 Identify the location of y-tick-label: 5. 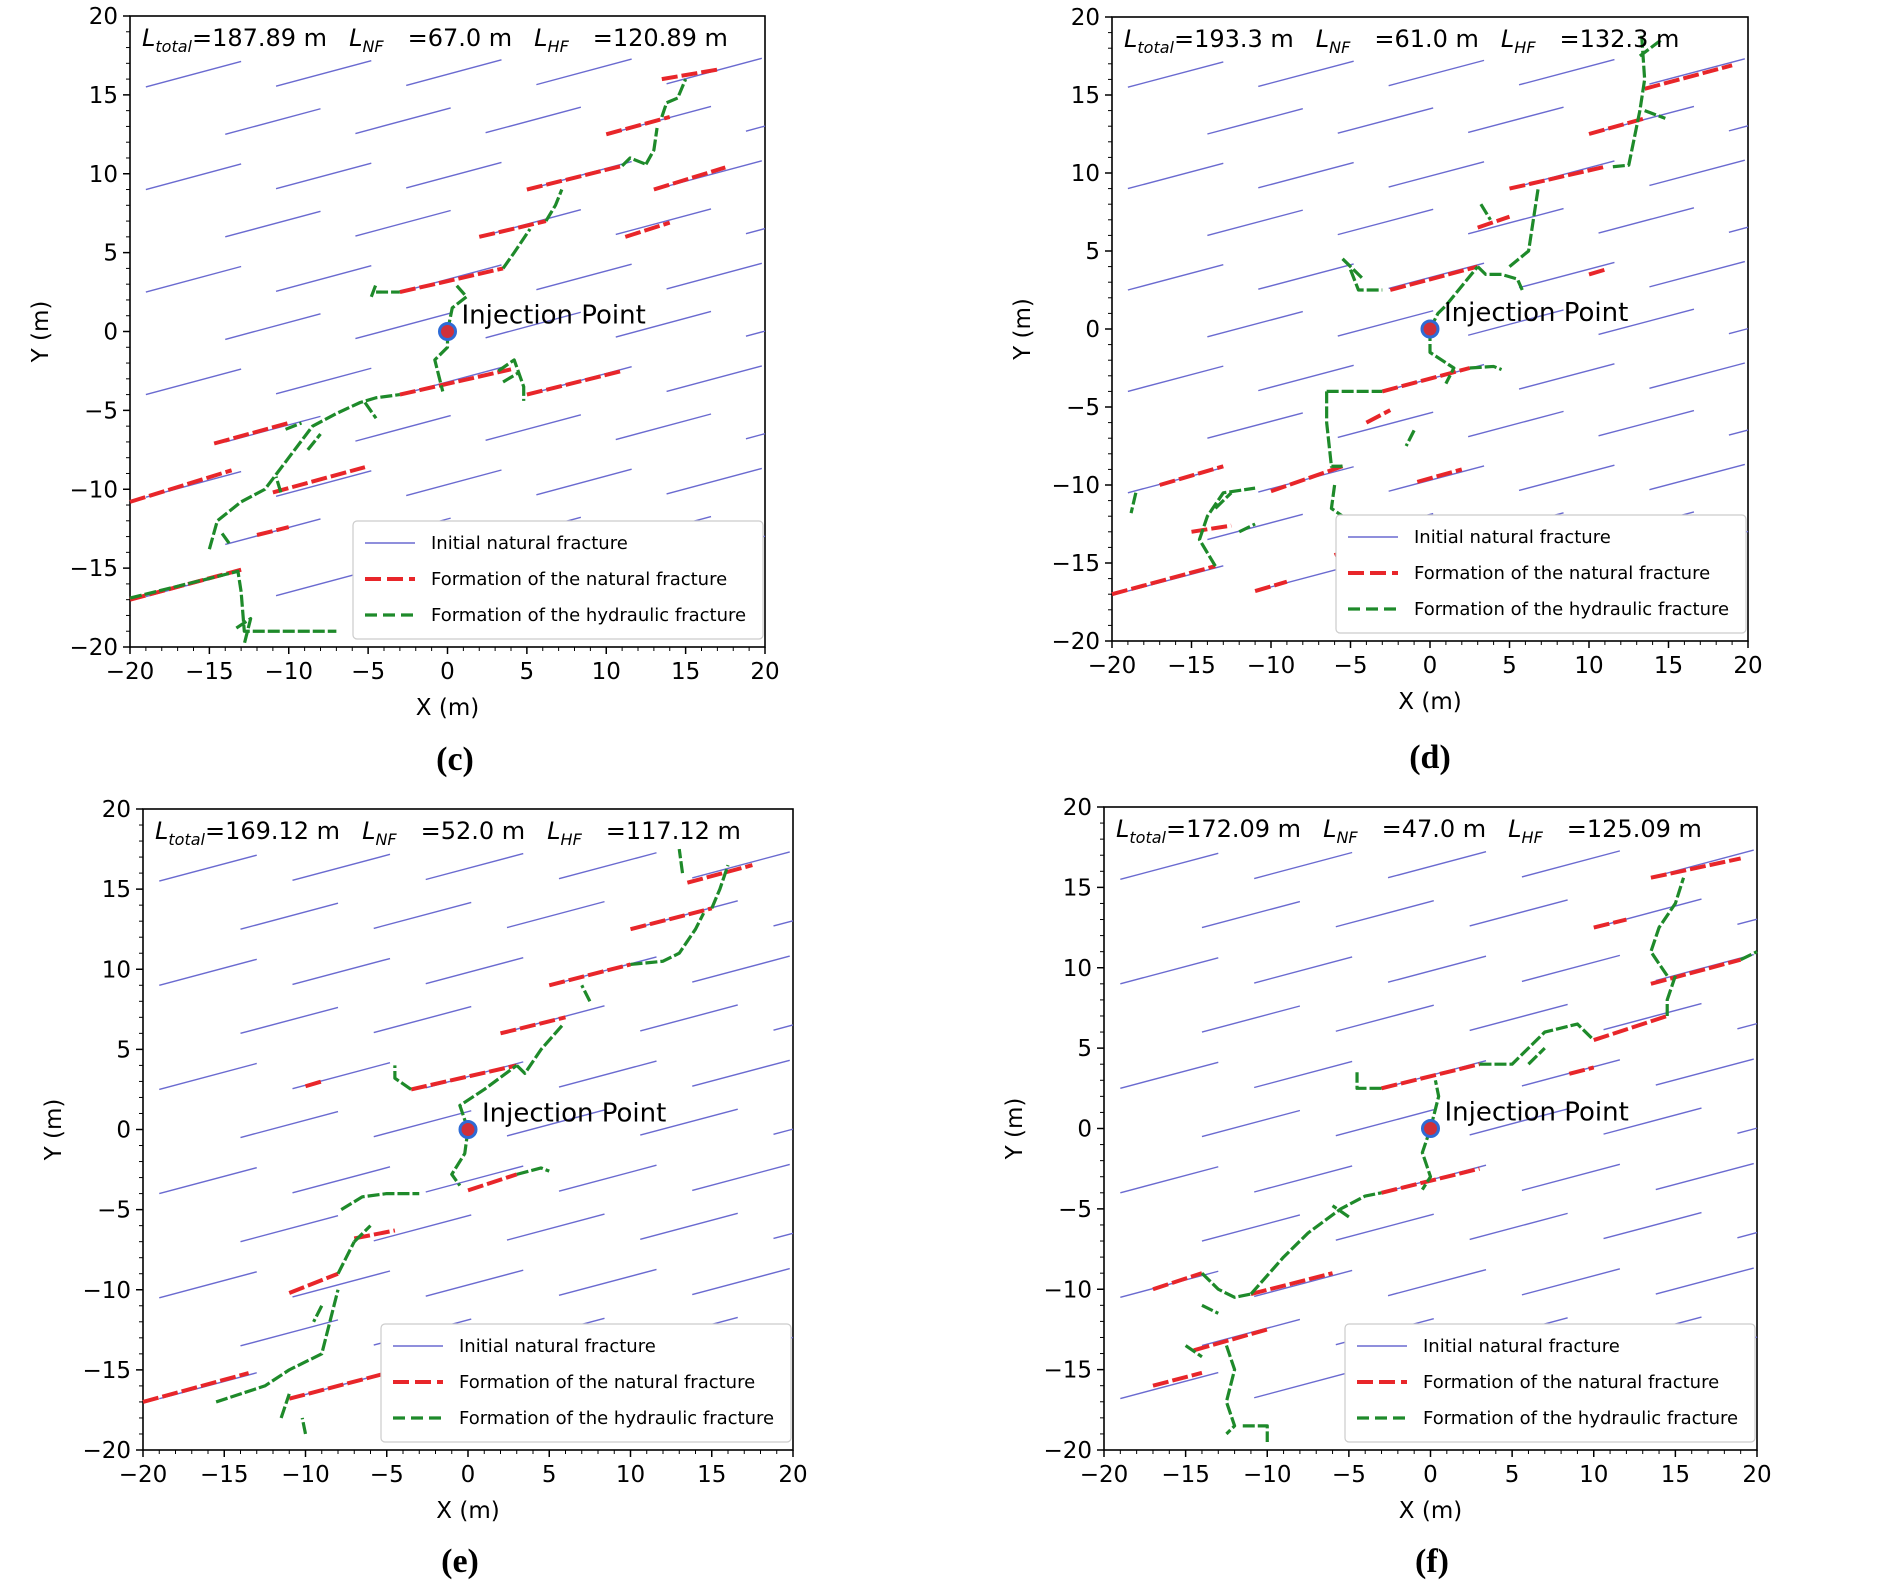
(1092, 252).